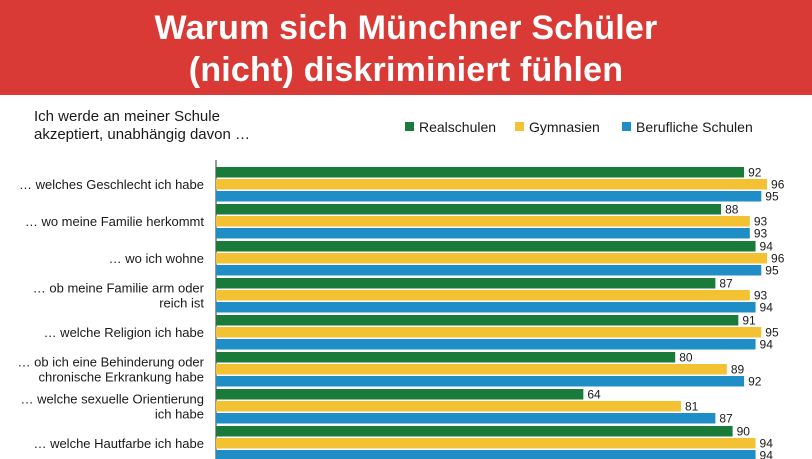  What do you see at coordinates (694, 127) in the screenshot?
I see `legend-label-berufliche-schulen: Berufliche Schulen` at bounding box center [694, 127].